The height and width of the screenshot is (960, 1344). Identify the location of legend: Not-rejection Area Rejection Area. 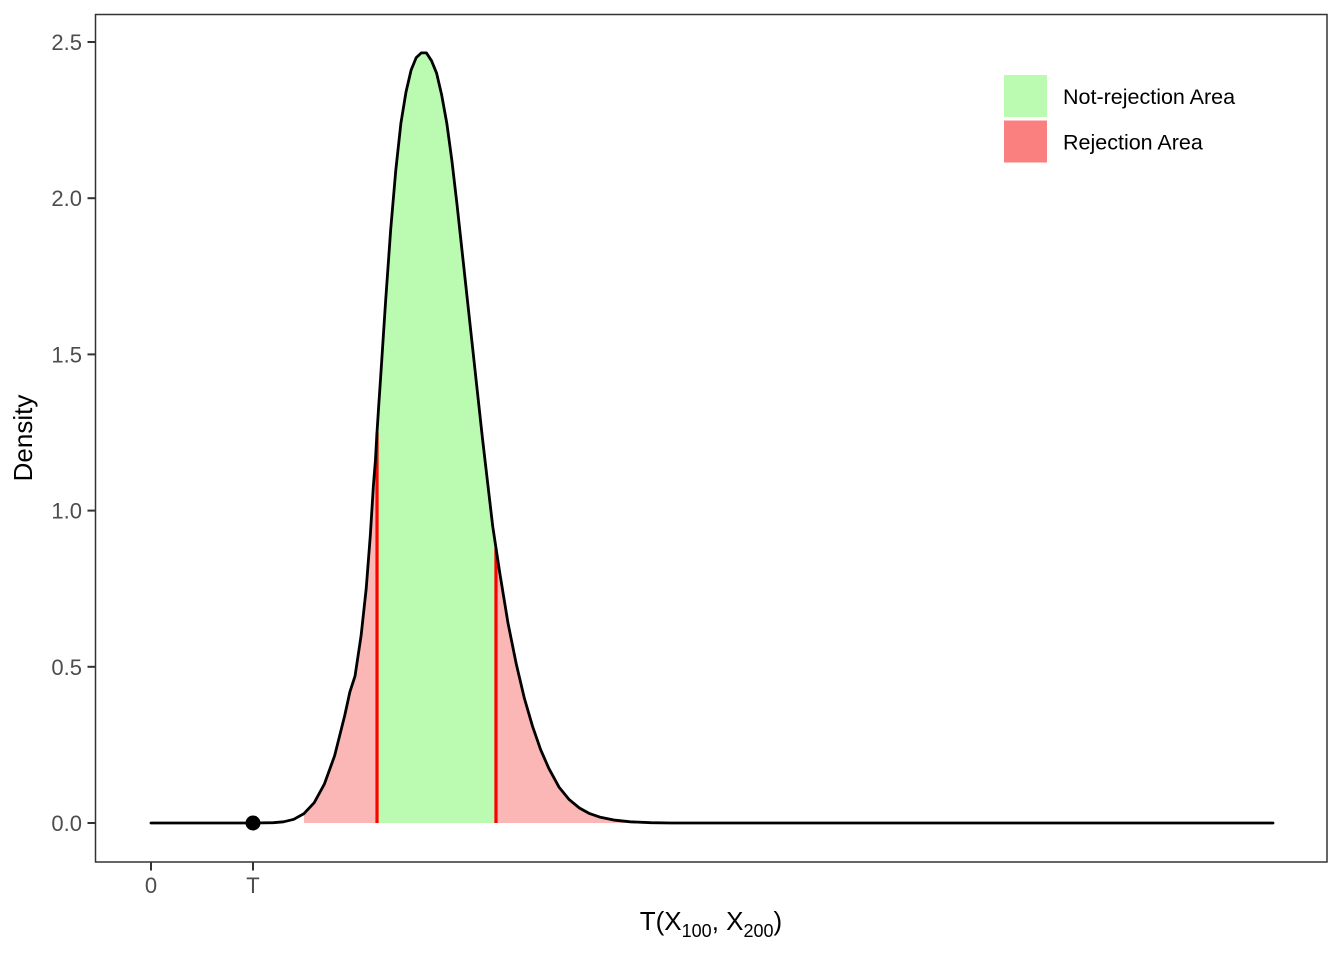
(1119, 119).